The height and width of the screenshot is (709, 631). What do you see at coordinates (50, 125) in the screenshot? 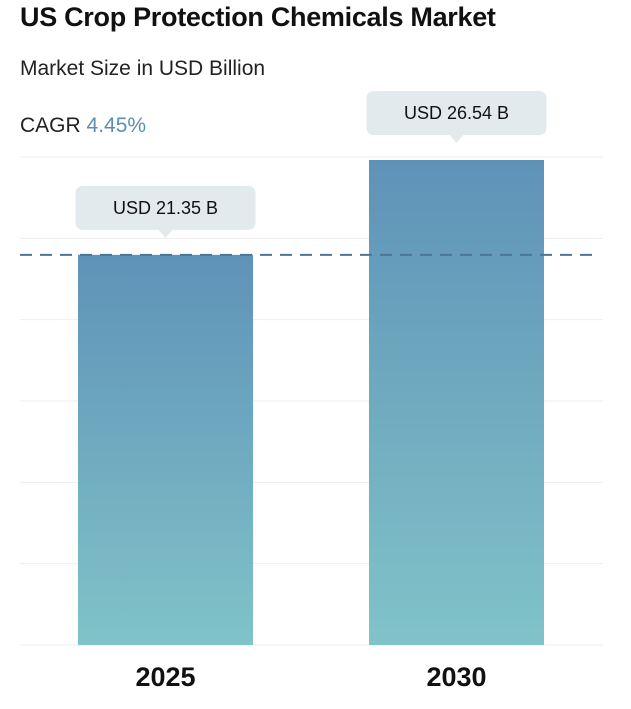
I see `cagr-label-text: CAGR` at bounding box center [50, 125].